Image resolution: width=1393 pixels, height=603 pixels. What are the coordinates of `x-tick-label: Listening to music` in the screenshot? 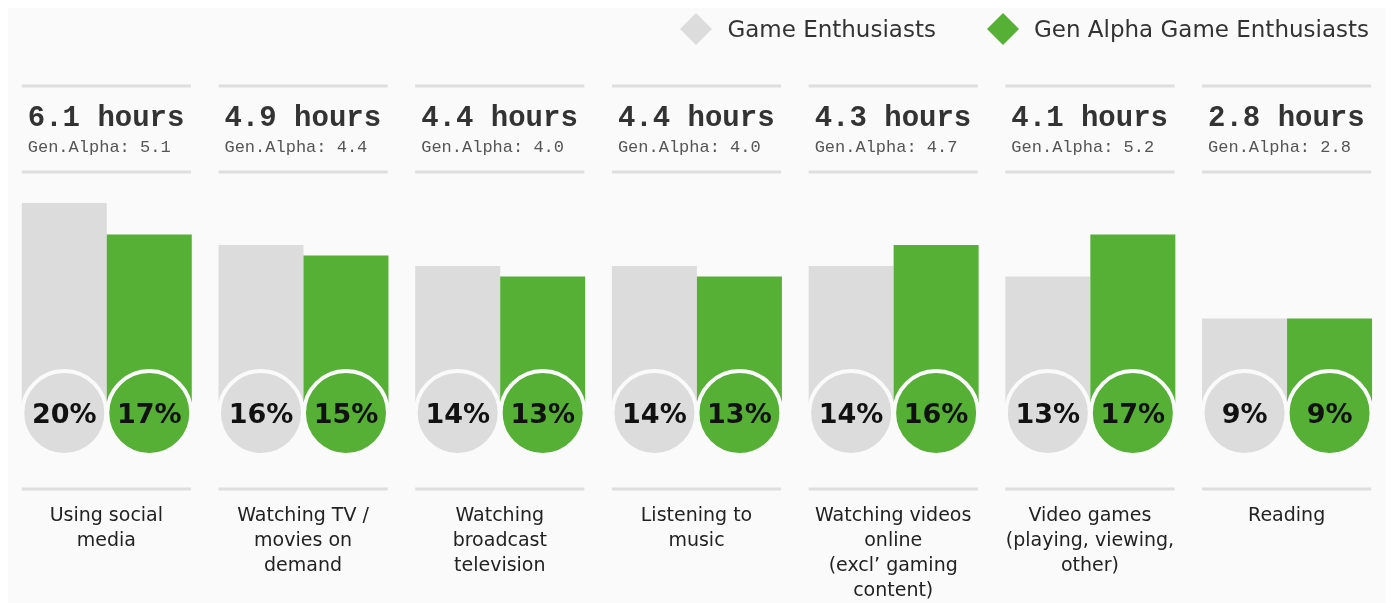 It's located at (696, 526).